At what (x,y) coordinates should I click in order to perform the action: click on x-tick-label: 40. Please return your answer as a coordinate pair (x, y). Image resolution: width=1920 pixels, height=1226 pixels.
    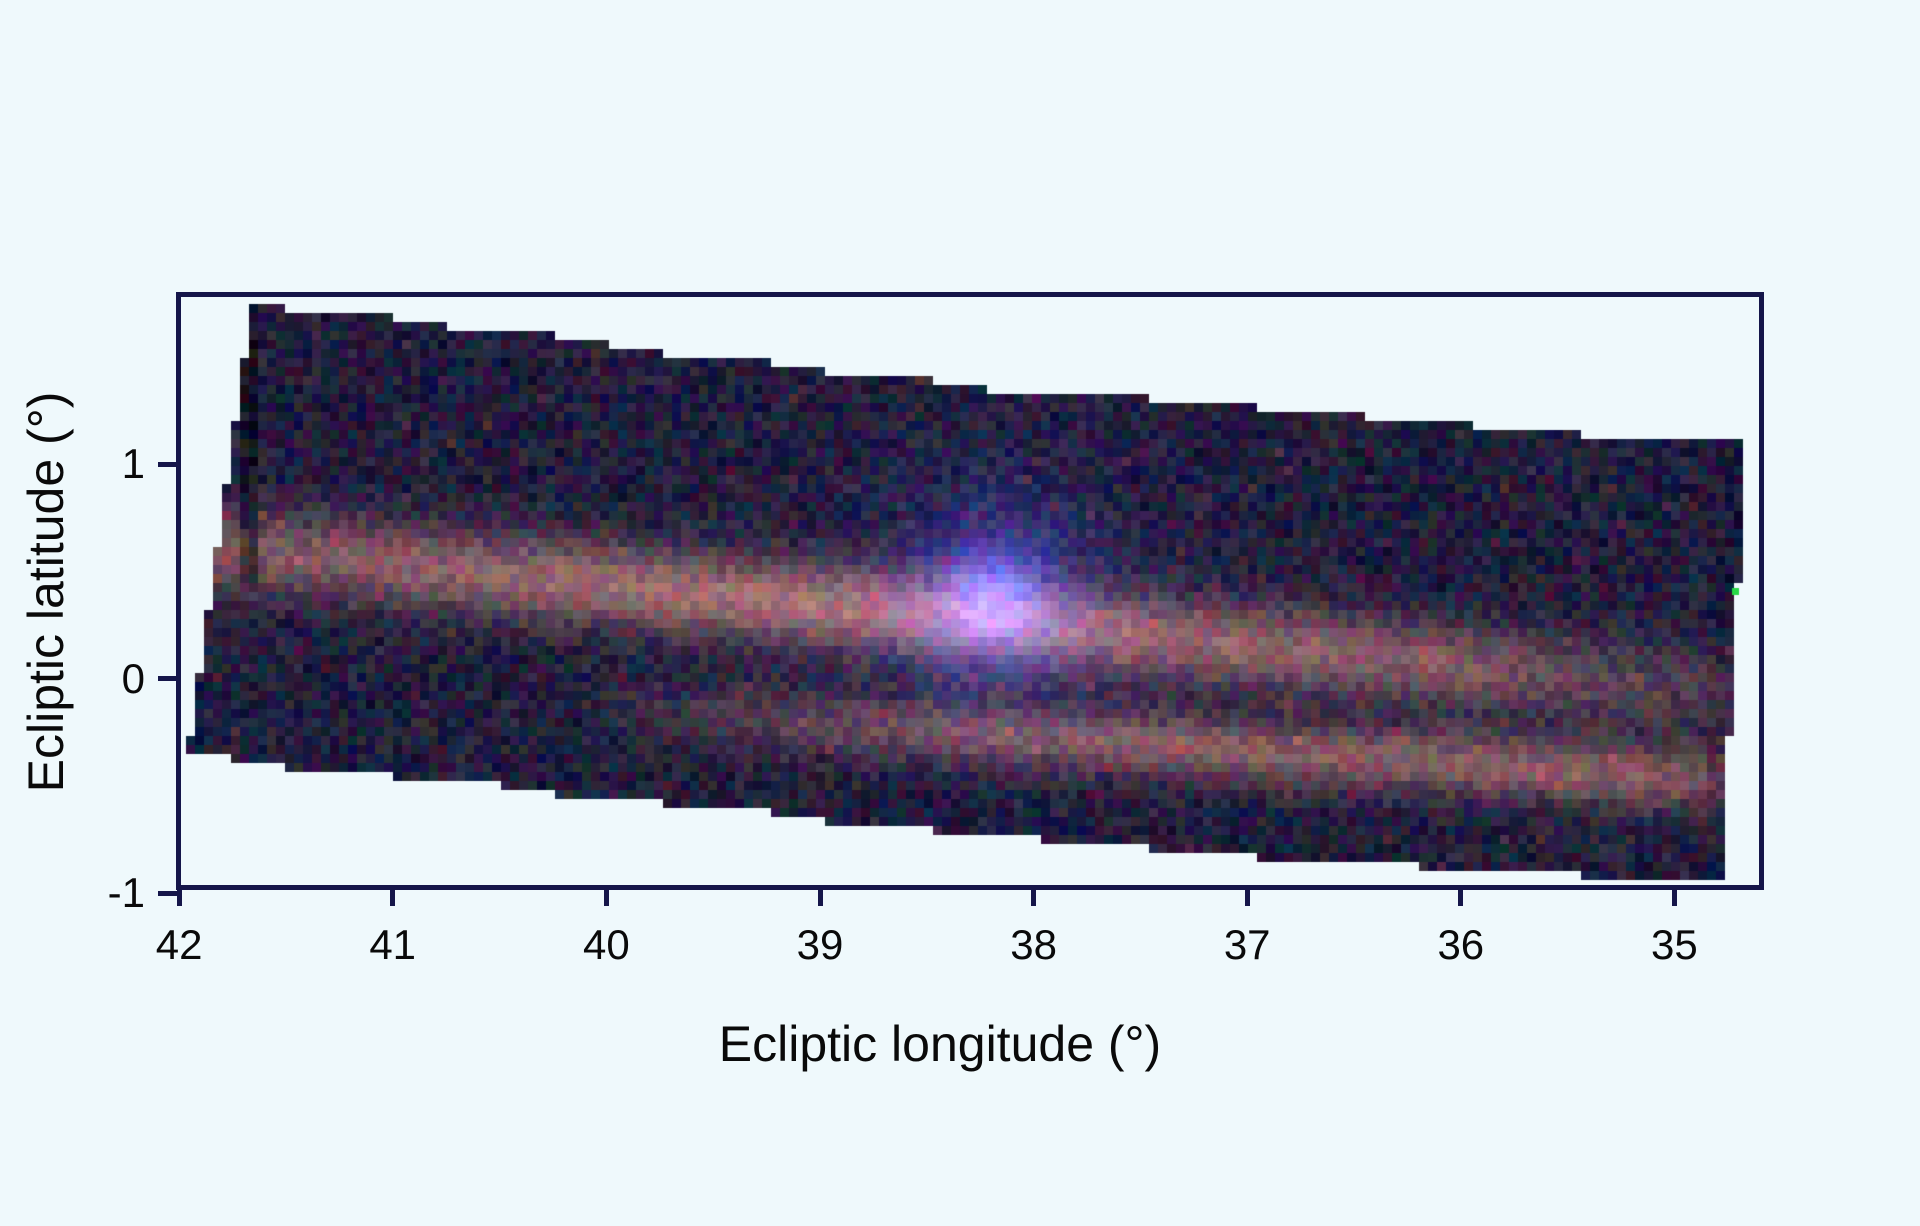
    Looking at the image, I should click on (606, 944).